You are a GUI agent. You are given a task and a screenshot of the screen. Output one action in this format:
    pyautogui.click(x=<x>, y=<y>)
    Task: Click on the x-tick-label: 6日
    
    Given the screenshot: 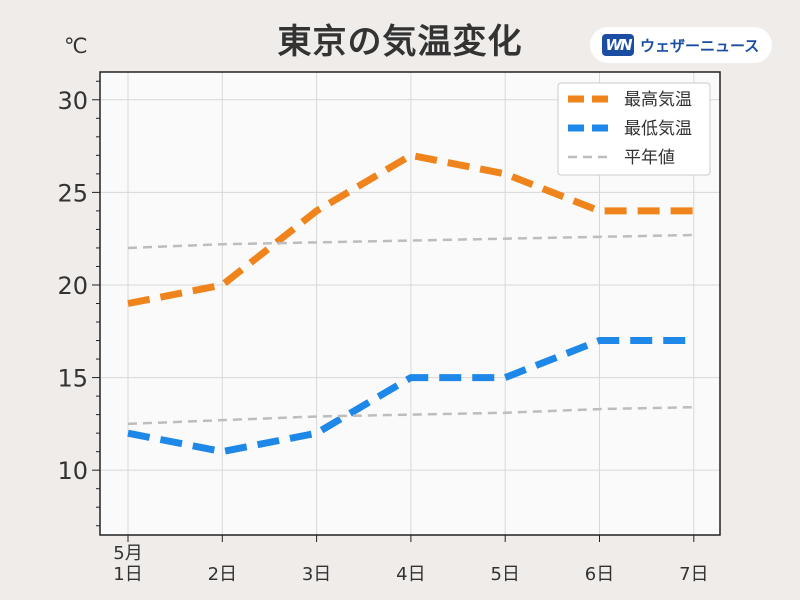 What is the action you would take?
    pyautogui.click(x=599, y=574)
    